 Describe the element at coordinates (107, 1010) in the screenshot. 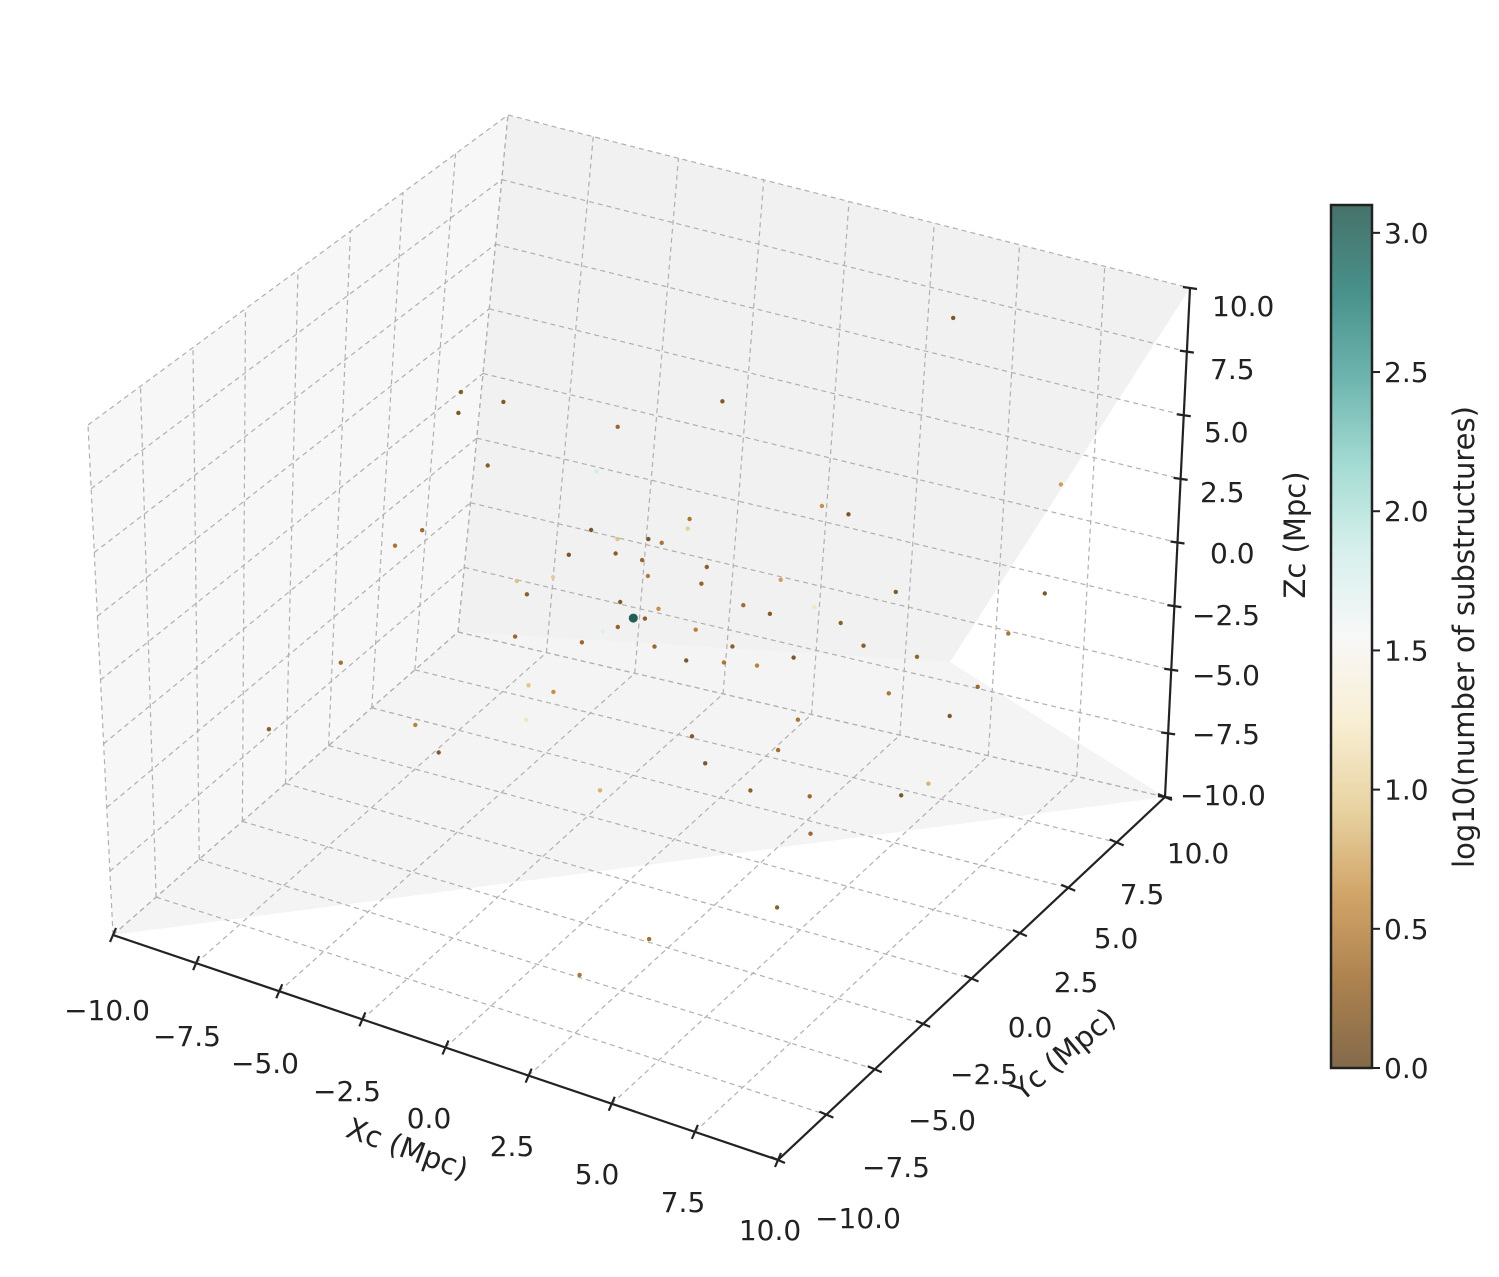

I see `x-tick-label: −10.0` at that location.